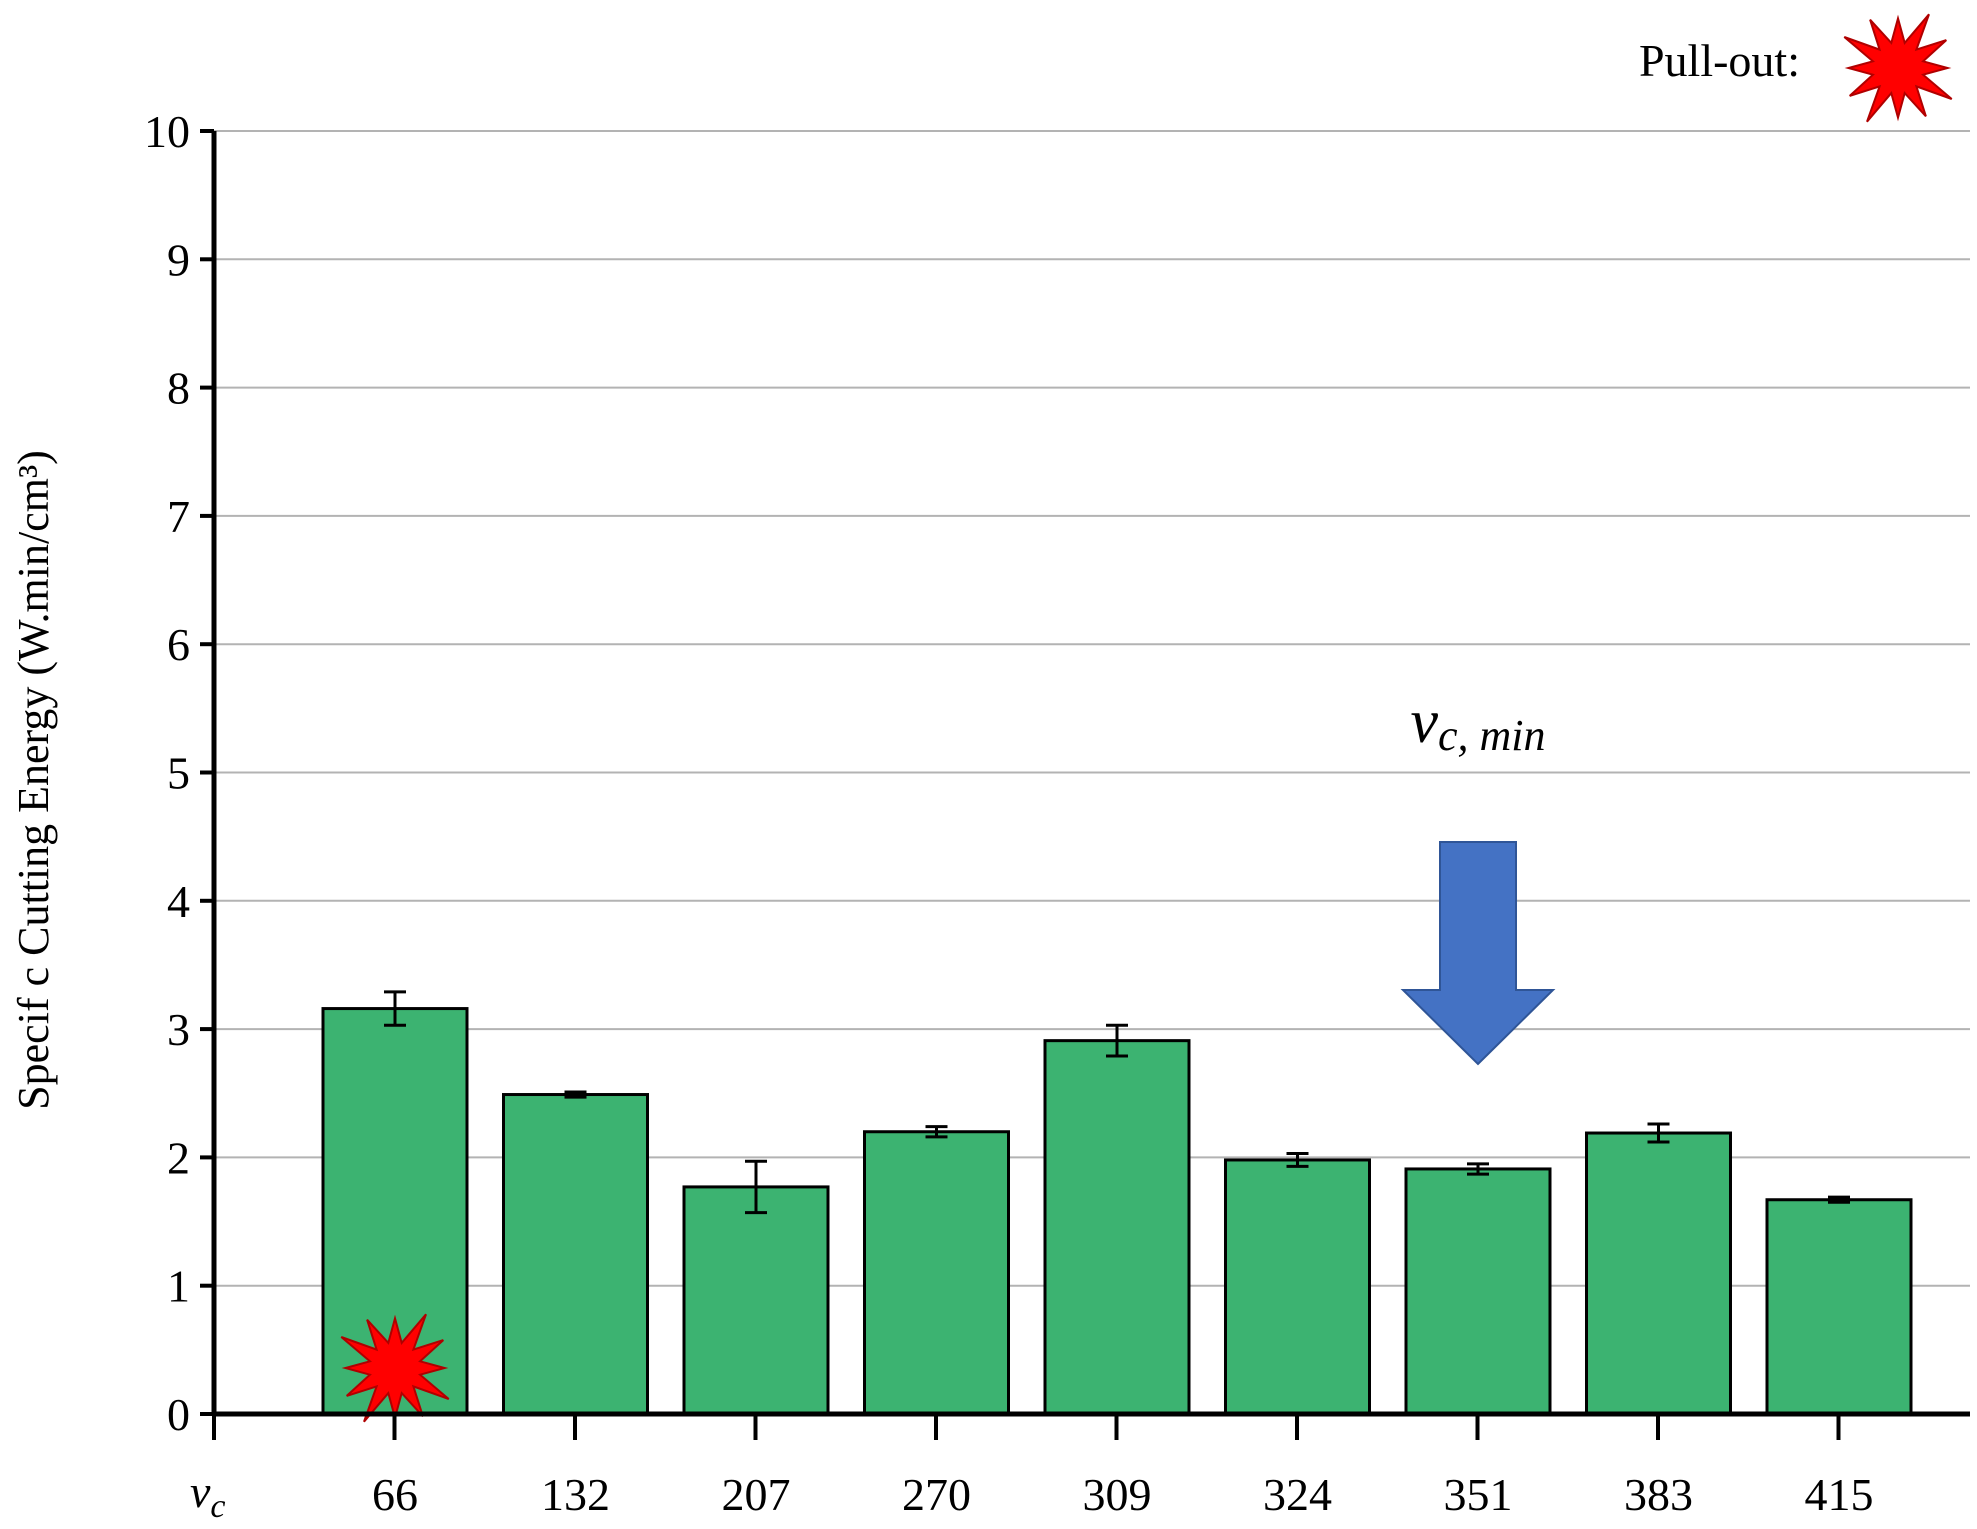  I want to click on x-tick-labels: 66 132 207 270 309 324 351 383 415, so click(1123, 1494).